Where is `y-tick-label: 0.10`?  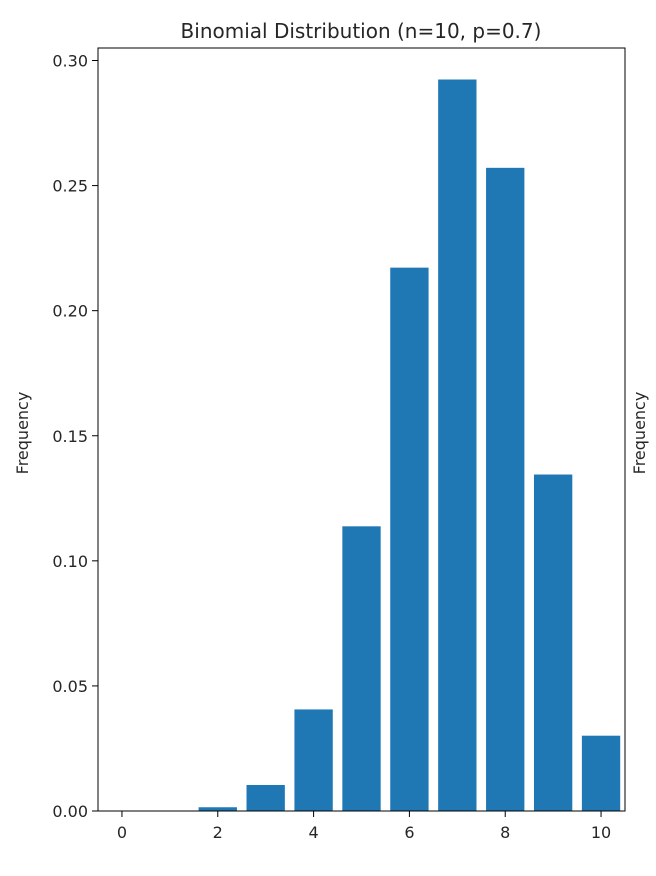
y-tick-label: 0.10 is located at coordinates (70, 561).